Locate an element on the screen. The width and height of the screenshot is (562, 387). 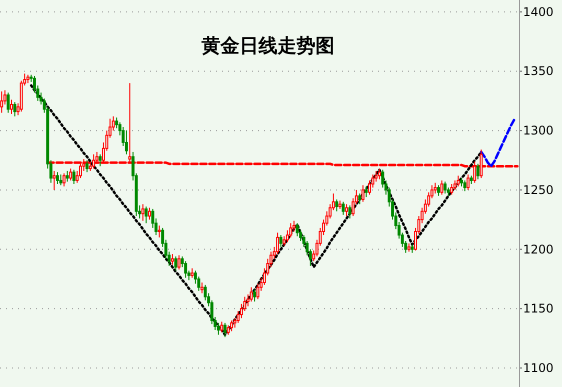
line-series is located at coordinates (498, 143).